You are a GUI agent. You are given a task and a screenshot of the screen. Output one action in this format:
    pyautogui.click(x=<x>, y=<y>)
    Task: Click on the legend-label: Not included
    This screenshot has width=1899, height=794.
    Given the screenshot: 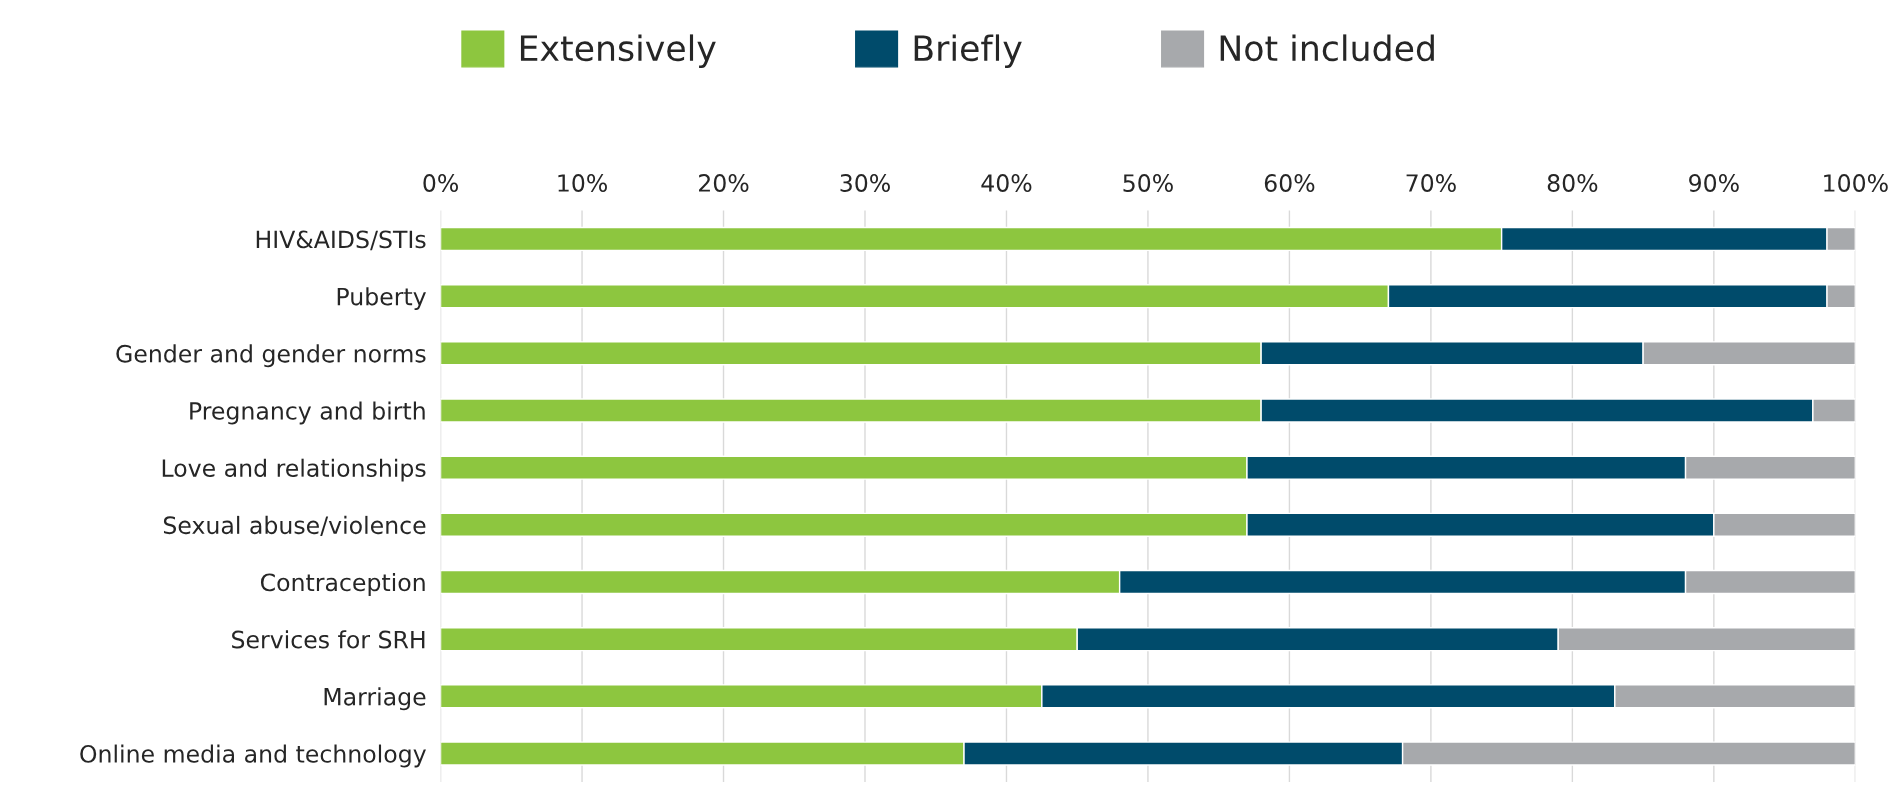 What is the action you would take?
    pyautogui.click(x=1327, y=48)
    